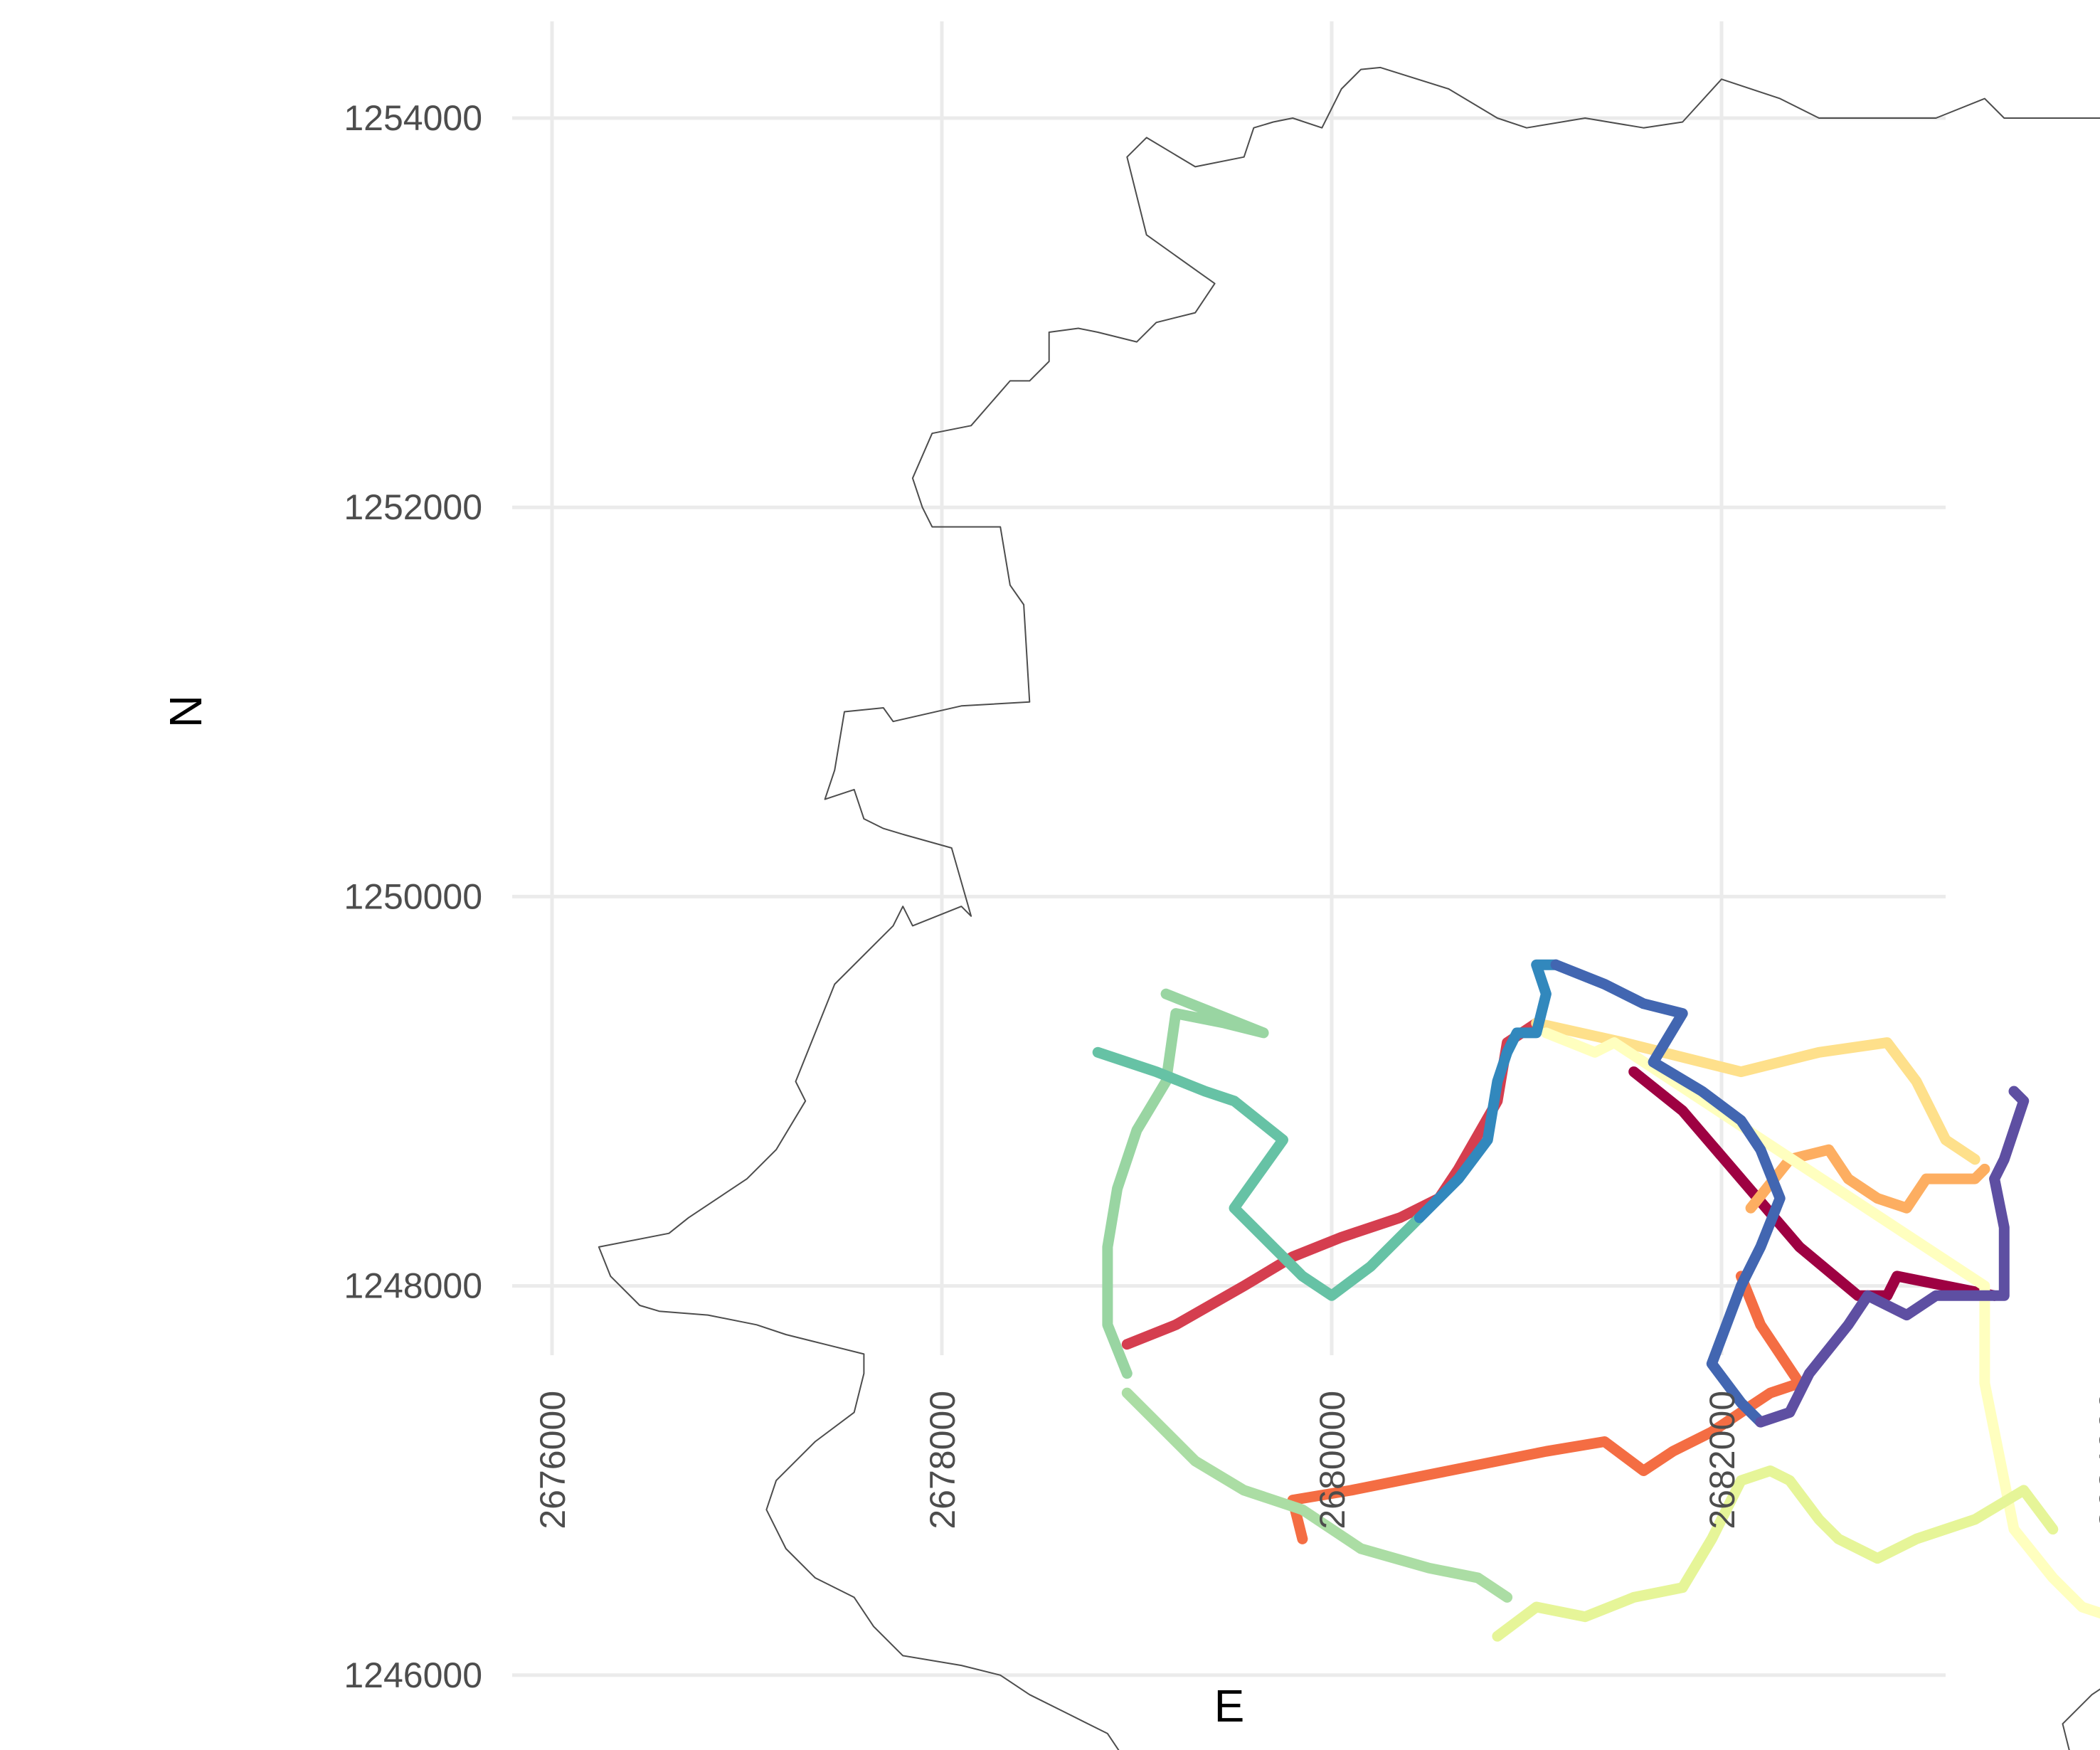 This screenshot has width=2100, height=1750. I want to click on x-tick-label: 2678000, so click(943, 1460).